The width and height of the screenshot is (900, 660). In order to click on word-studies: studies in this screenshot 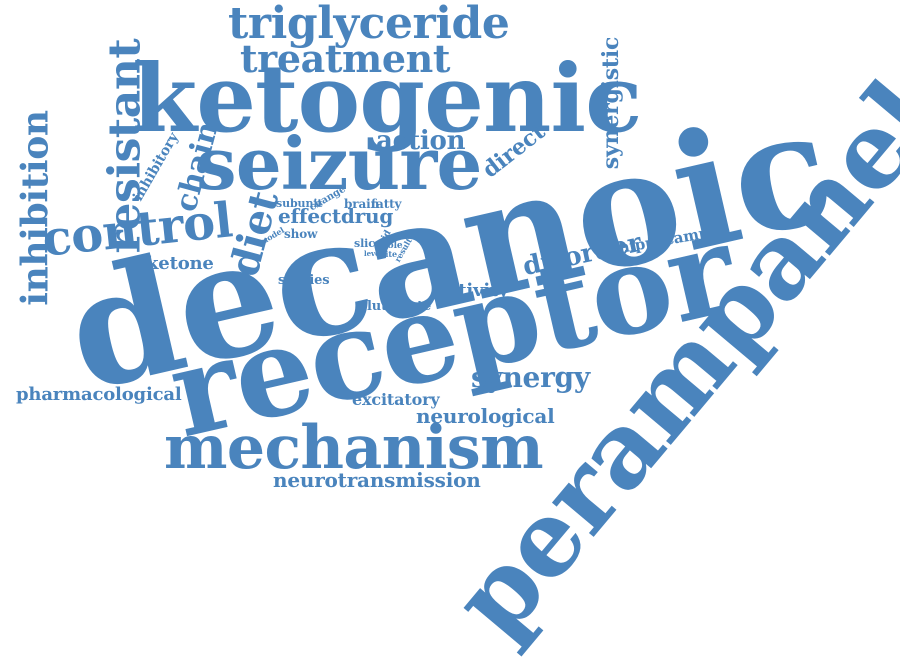, I will do `click(304, 280)`.